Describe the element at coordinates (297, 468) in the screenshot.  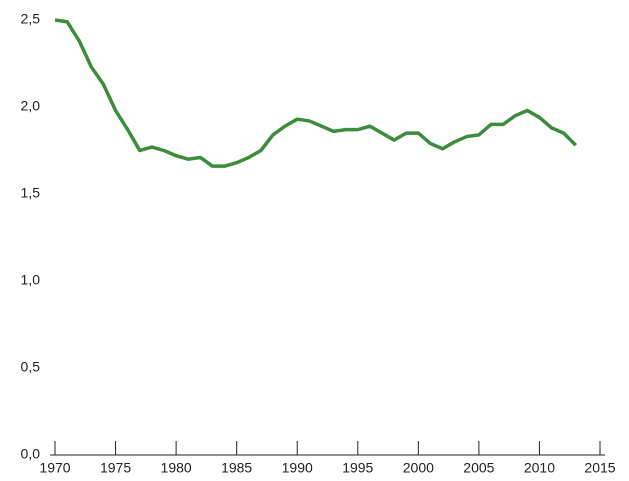
I see `x-tick-label: 1990` at that location.